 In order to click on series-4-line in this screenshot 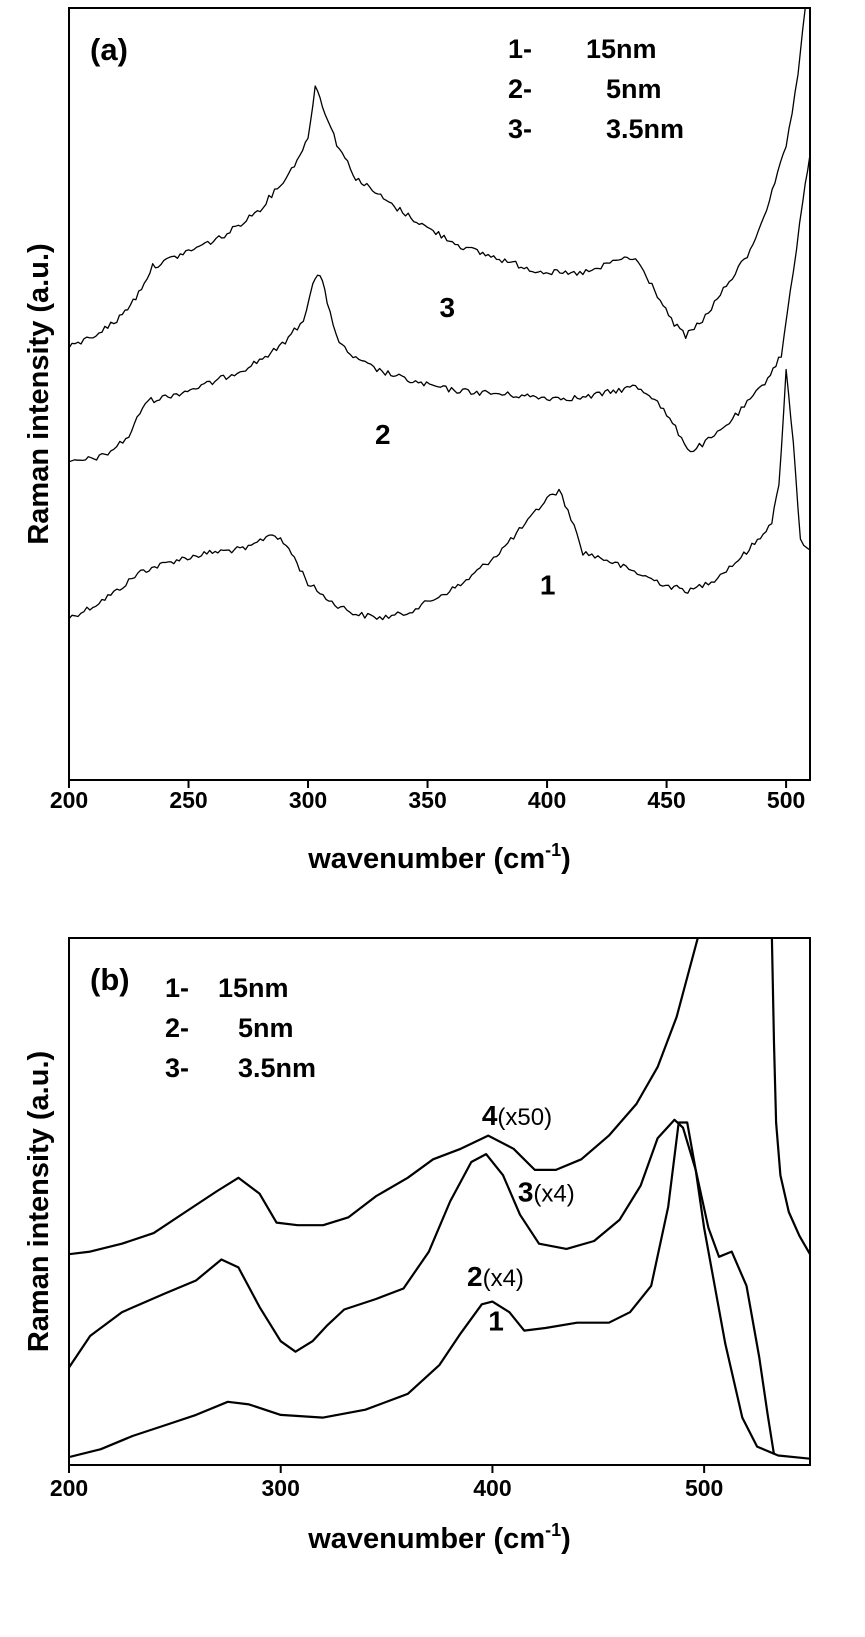, I will do `click(790, 1096)`.